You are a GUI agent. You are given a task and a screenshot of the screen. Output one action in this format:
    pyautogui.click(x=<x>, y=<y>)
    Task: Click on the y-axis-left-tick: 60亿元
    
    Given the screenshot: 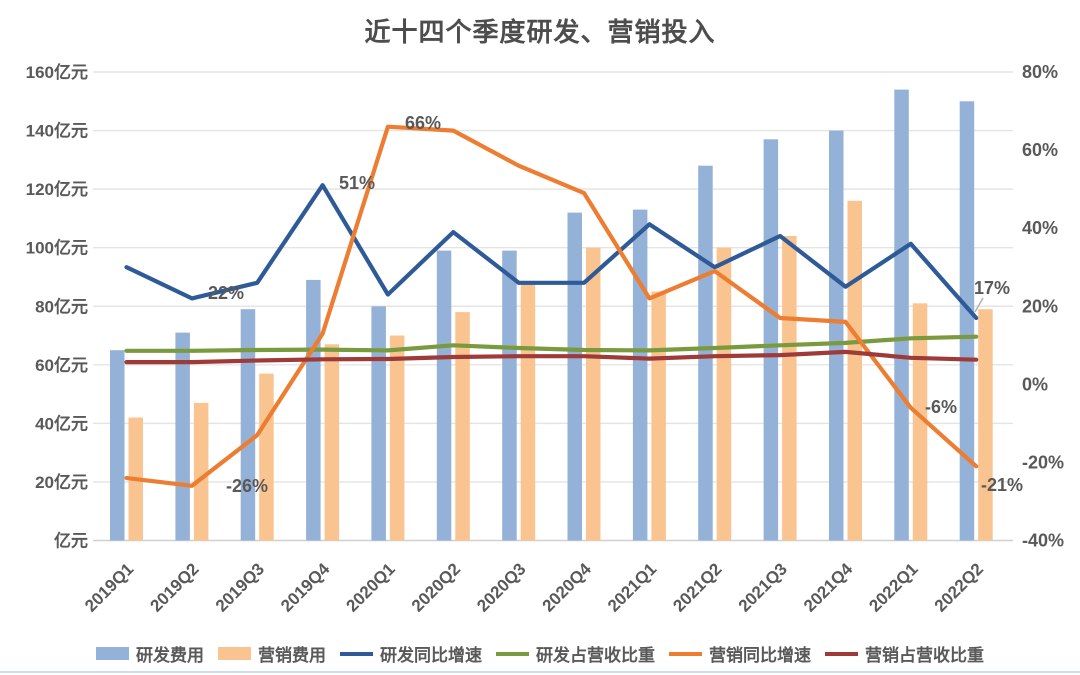 What is the action you would take?
    pyautogui.click(x=61, y=365)
    